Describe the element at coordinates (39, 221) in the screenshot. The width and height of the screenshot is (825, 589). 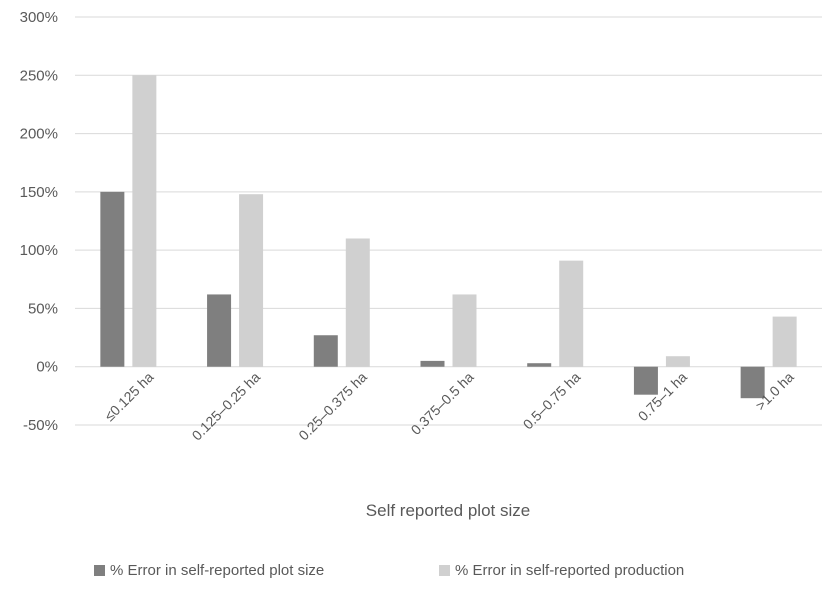
I see `y-axis-tick-labels: -50% 0% 50% 100% 150% 200% 250% 300%` at that location.